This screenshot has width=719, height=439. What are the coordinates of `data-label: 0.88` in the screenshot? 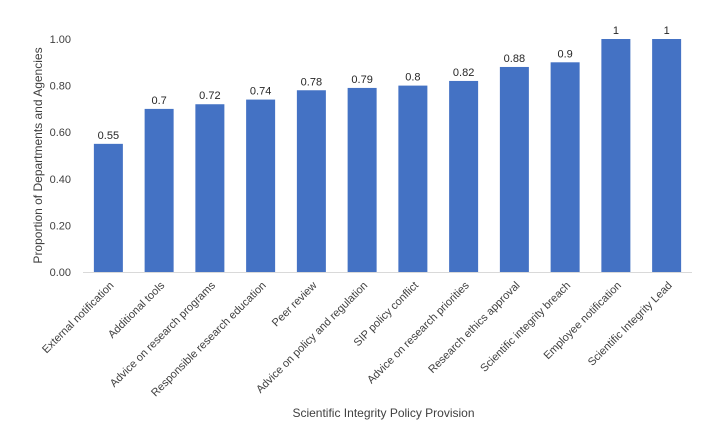 It's located at (514, 59).